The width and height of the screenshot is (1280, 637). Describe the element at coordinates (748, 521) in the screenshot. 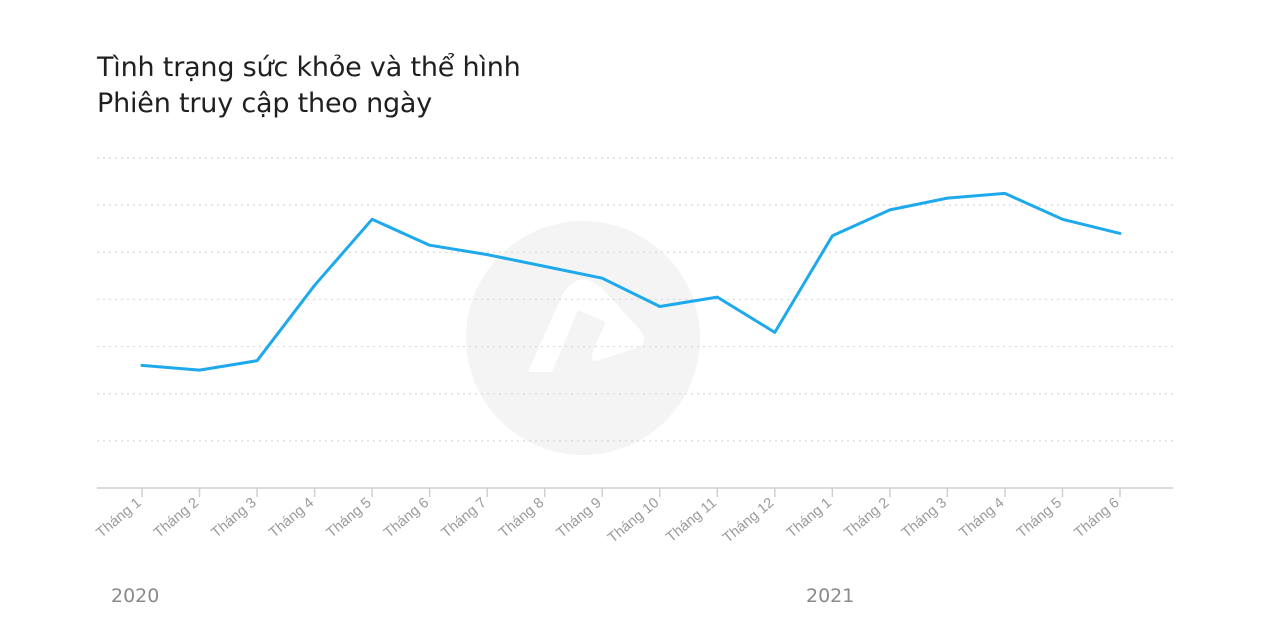

I see `x-tick-label: Tháng 12` at that location.